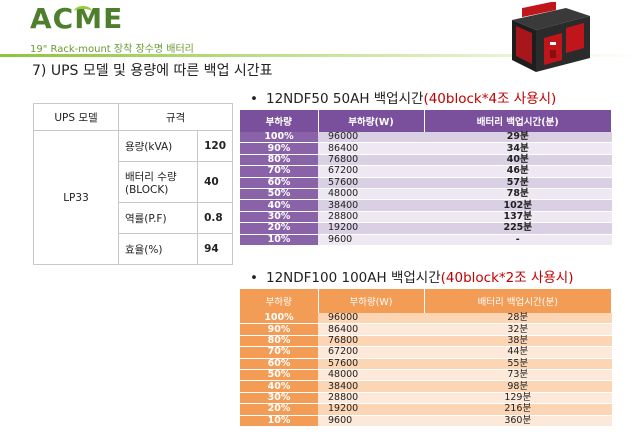 The image size is (640, 443). I want to click on load-watts-cell: 67200, so click(371, 352).